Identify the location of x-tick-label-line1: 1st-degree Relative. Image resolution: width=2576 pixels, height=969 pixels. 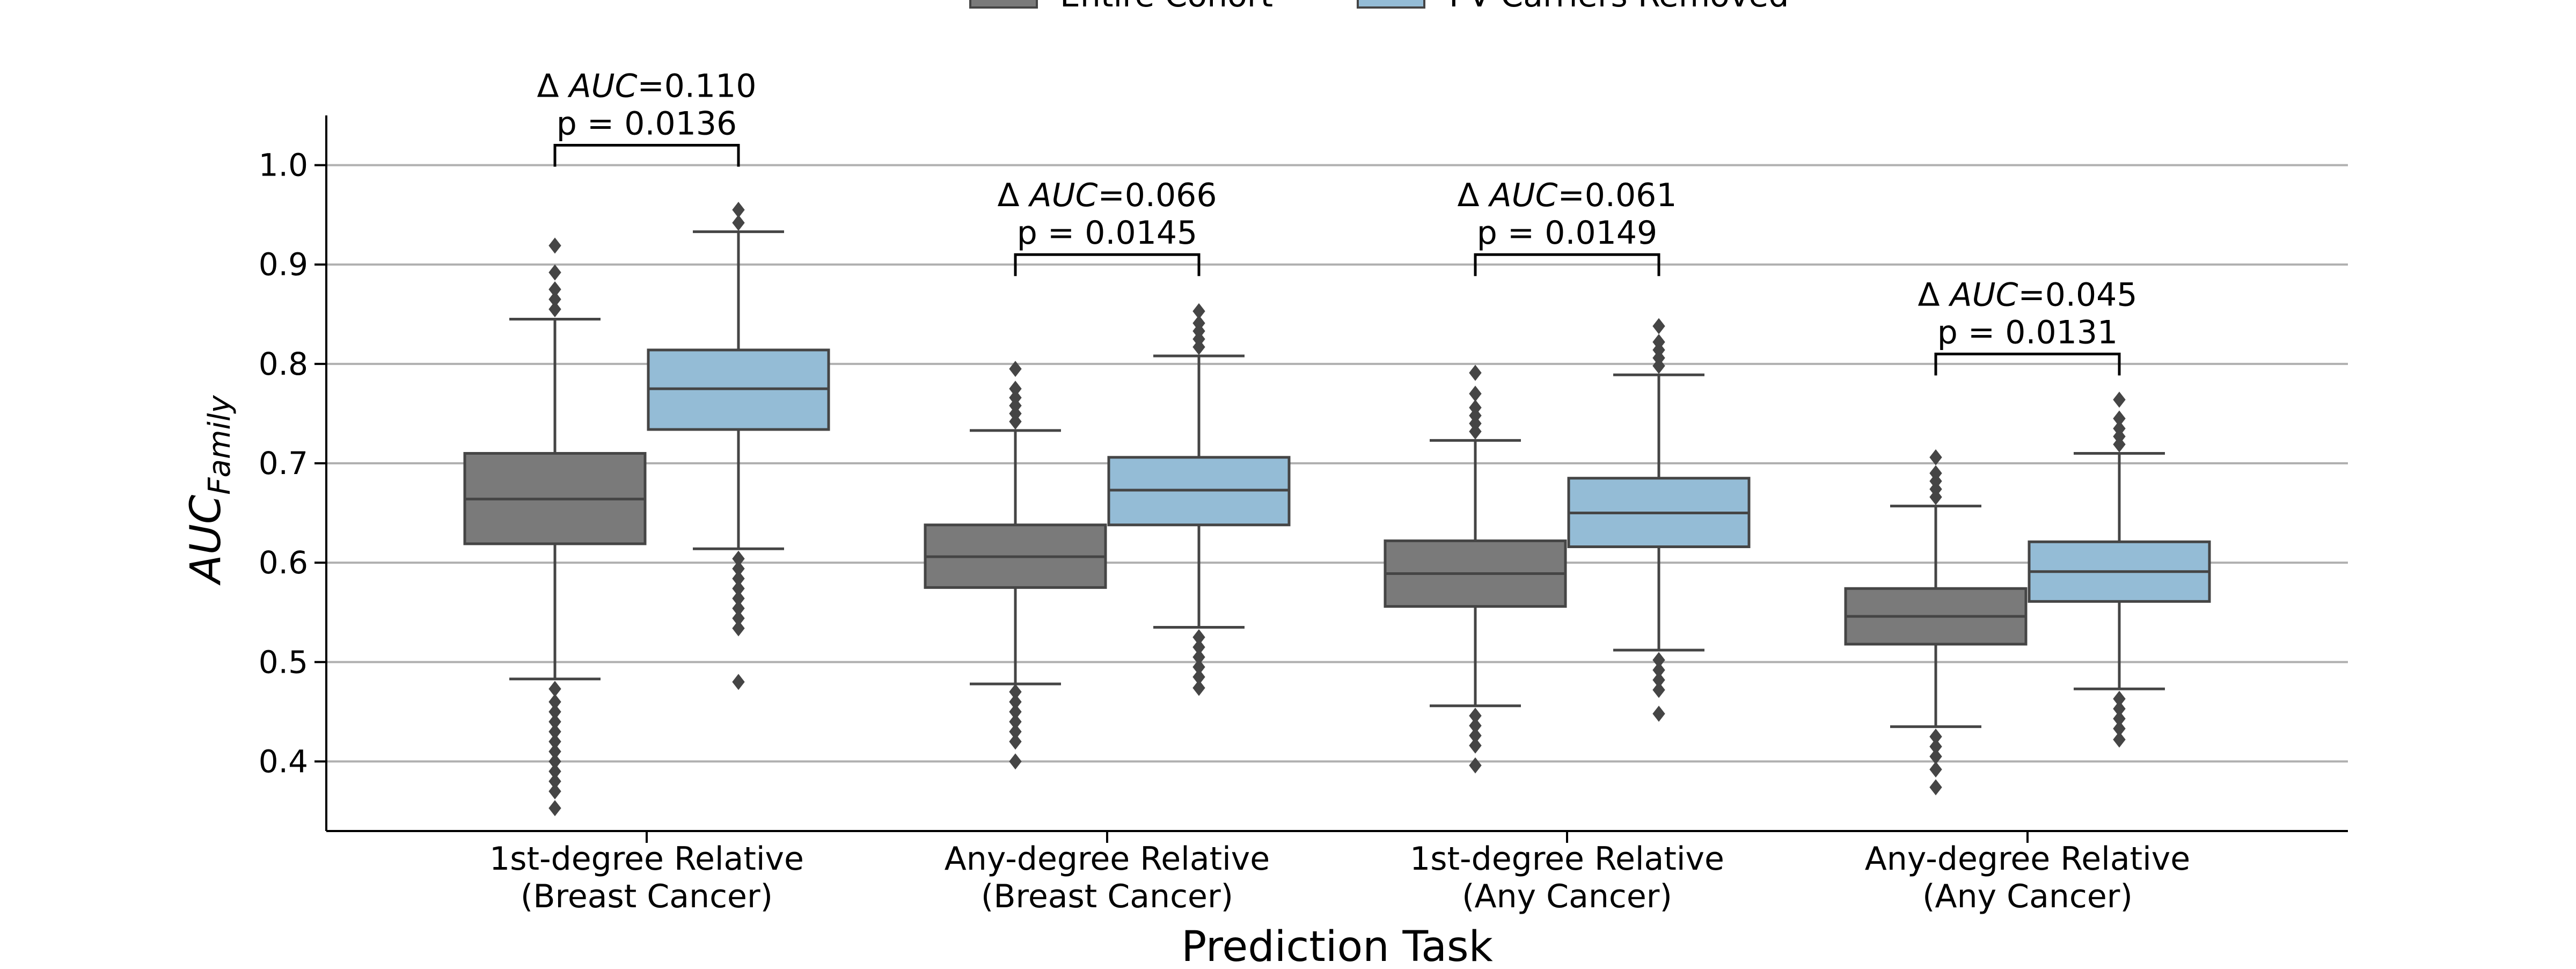
(646, 859).